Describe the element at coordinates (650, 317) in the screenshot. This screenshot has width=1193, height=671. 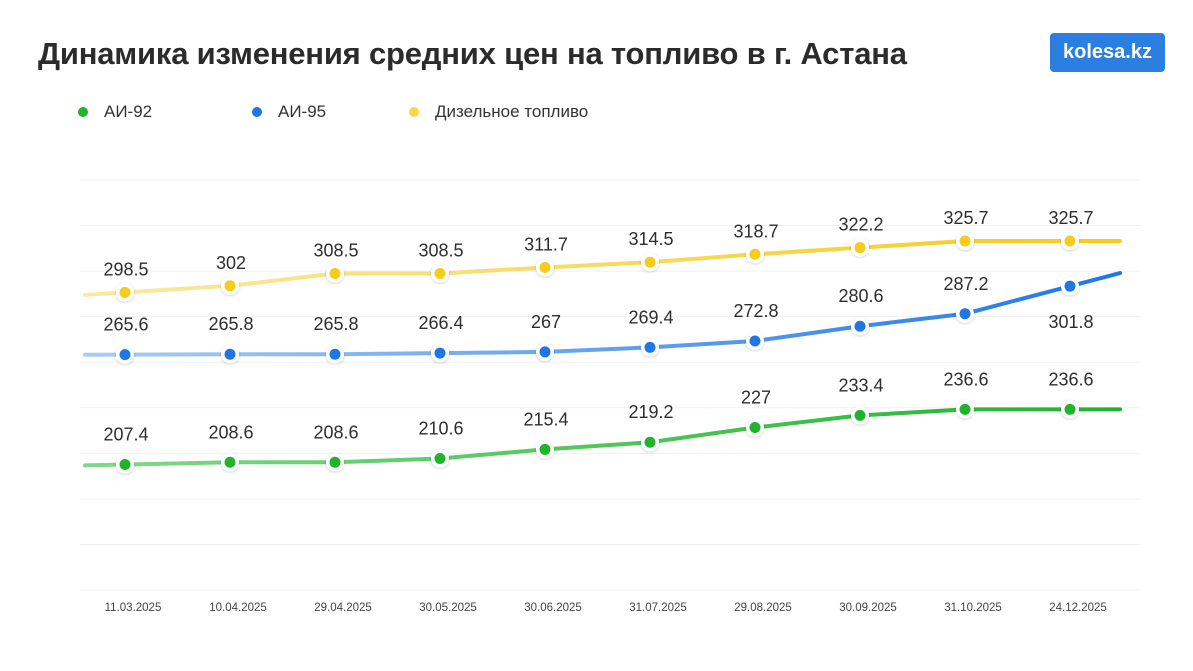
I see `data-label: 269.4` at that location.